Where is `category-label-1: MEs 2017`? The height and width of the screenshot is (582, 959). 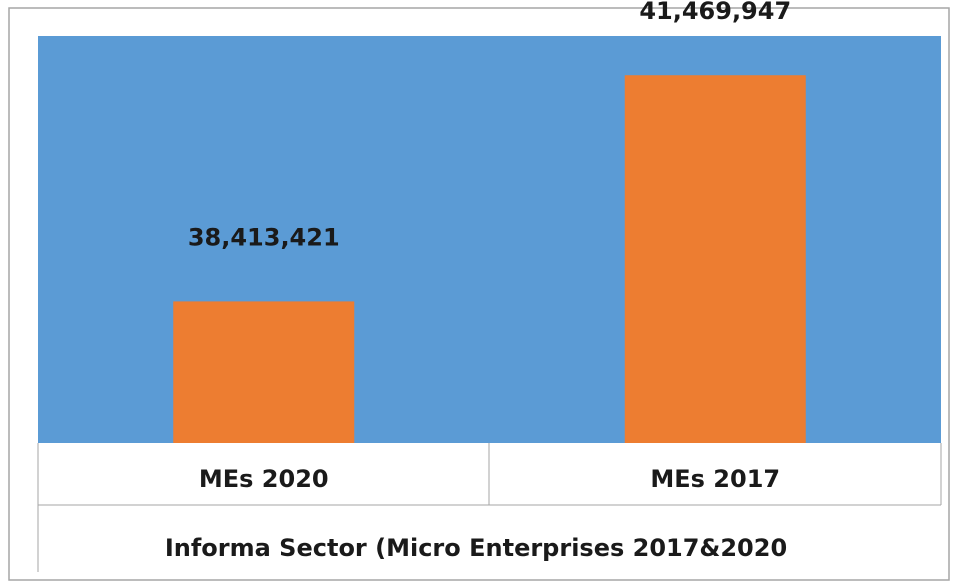
category-label-1: MEs 2017 is located at coordinates (715, 479).